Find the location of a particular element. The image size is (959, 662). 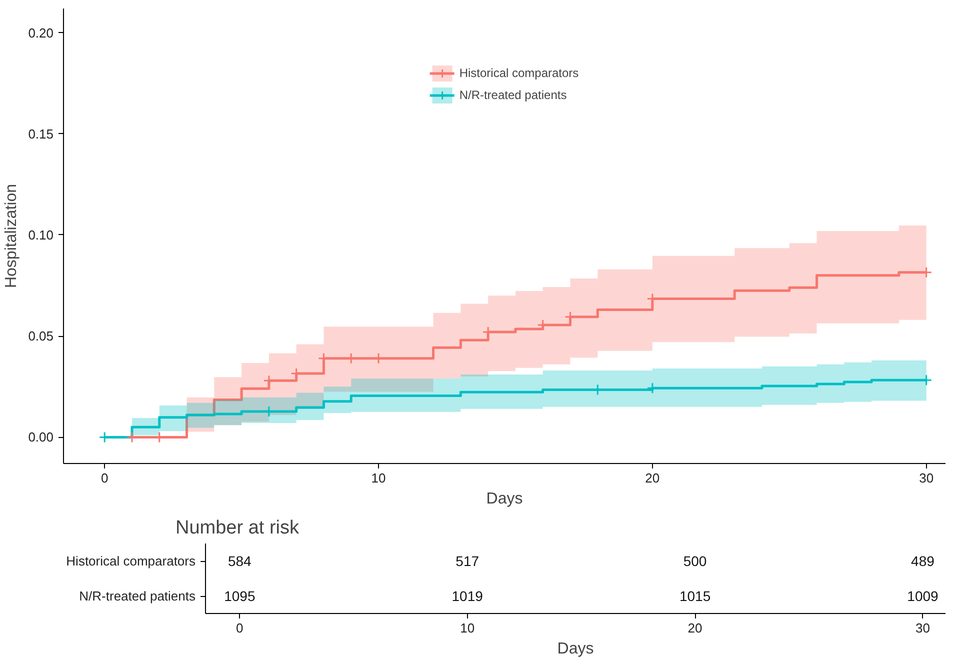

y-tick-label: 0.10 is located at coordinates (41, 234).